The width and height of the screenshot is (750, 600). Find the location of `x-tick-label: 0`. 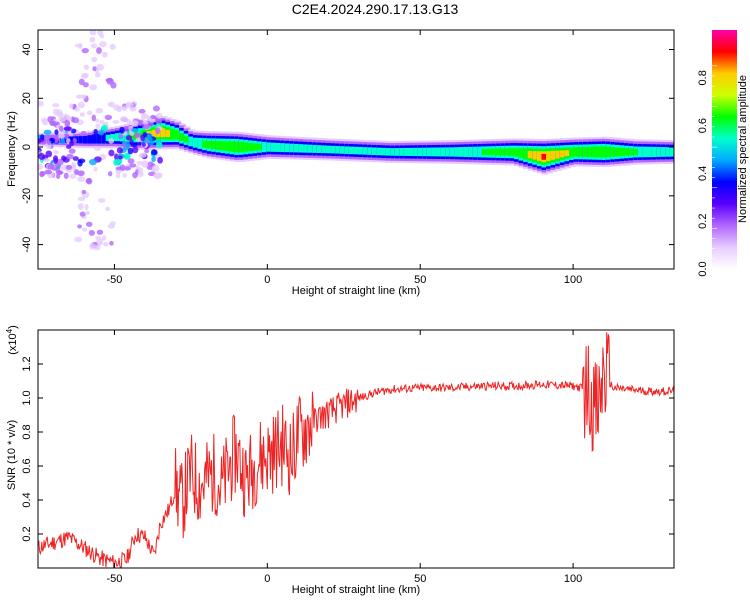

x-tick-label: 0 is located at coordinates (267, 280).